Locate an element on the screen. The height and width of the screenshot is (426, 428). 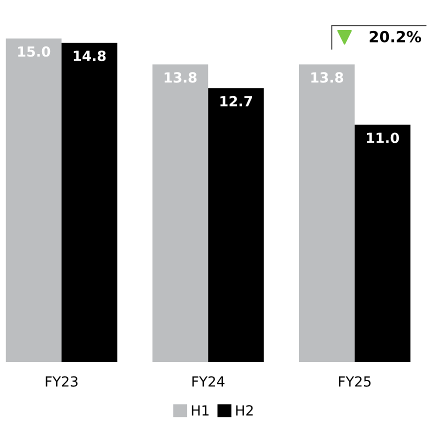
legend-label: H2 is located at coordinates (244, 410).